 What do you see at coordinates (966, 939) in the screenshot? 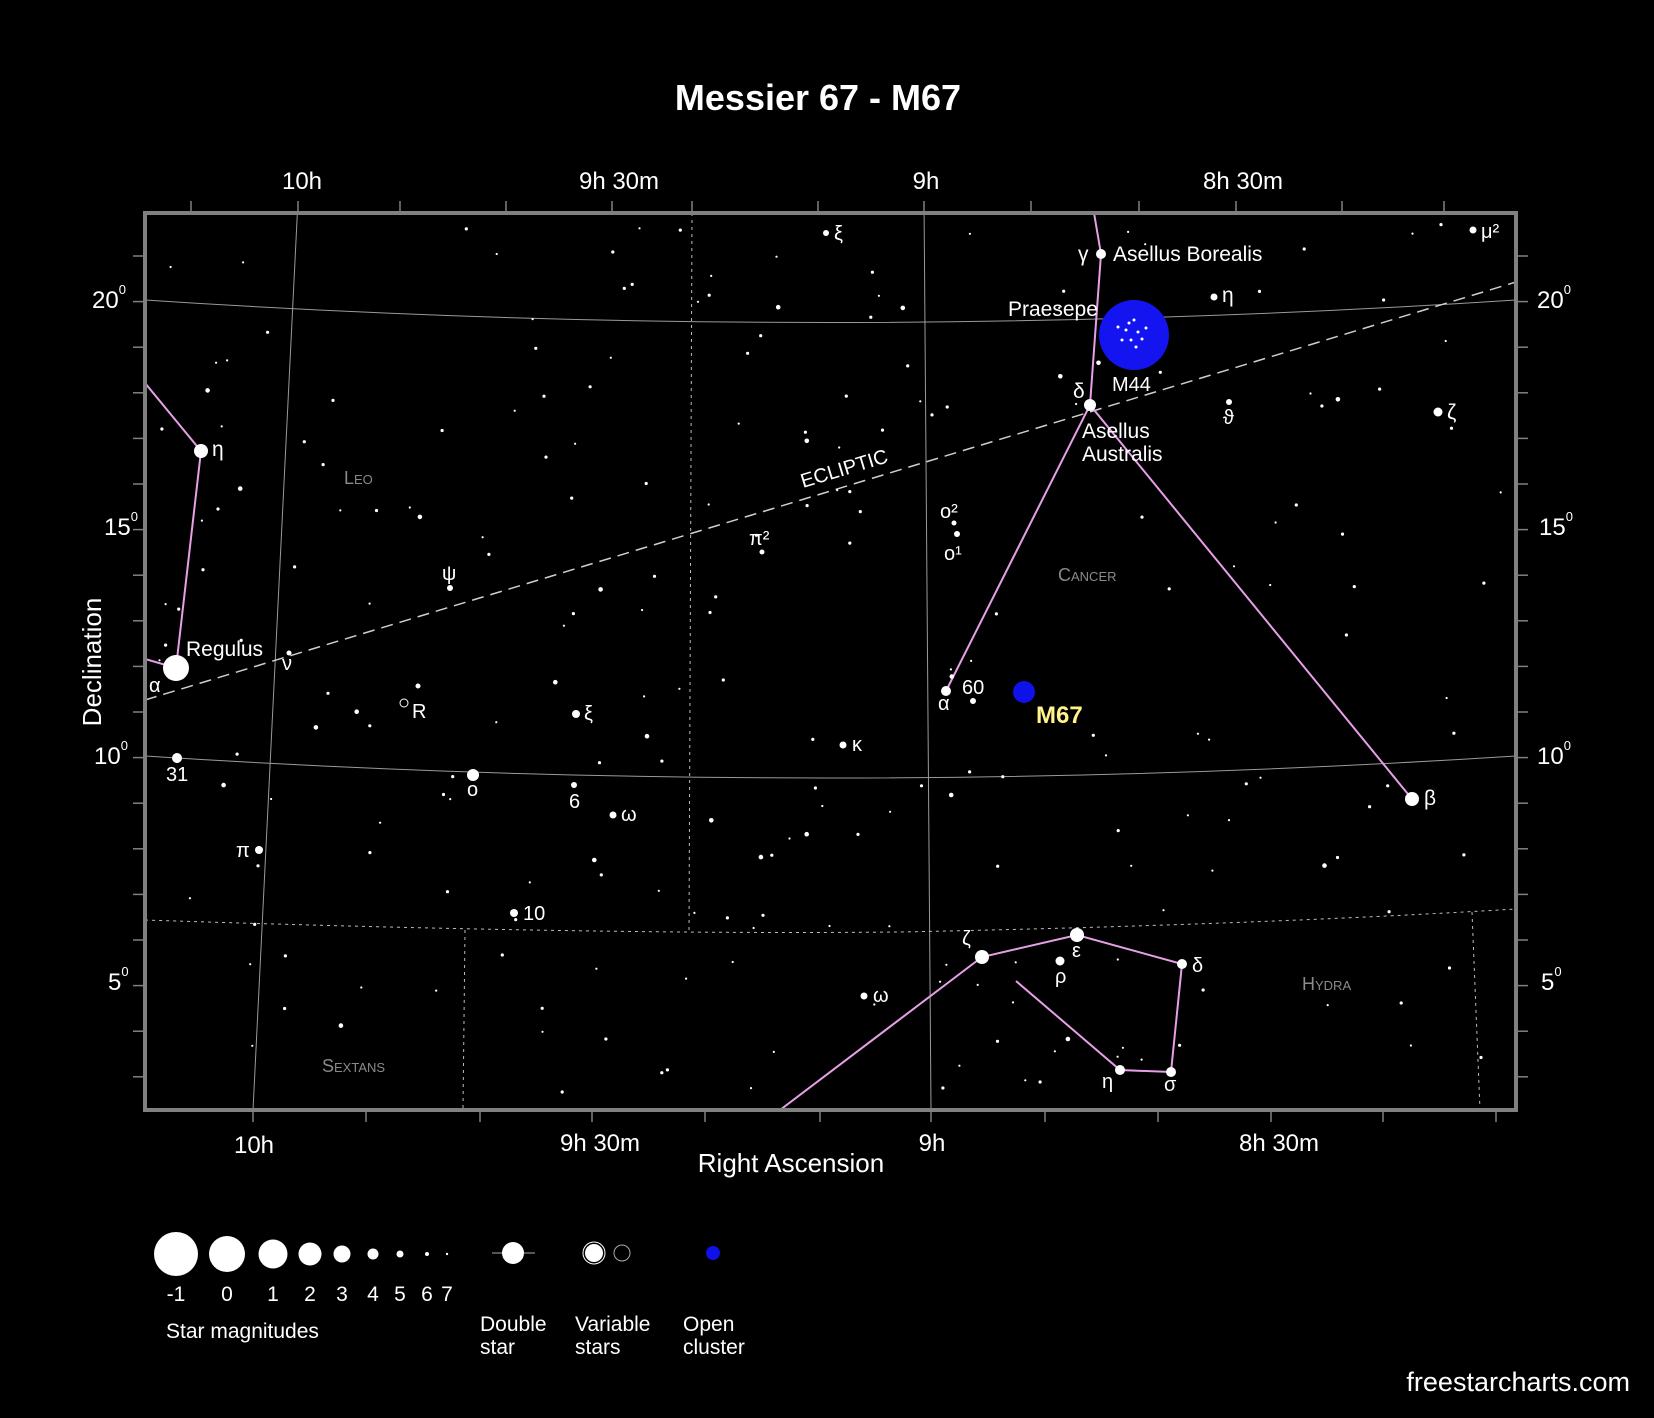
I see `label-zeta-hya: ζ` at bounding box center [966, 939].